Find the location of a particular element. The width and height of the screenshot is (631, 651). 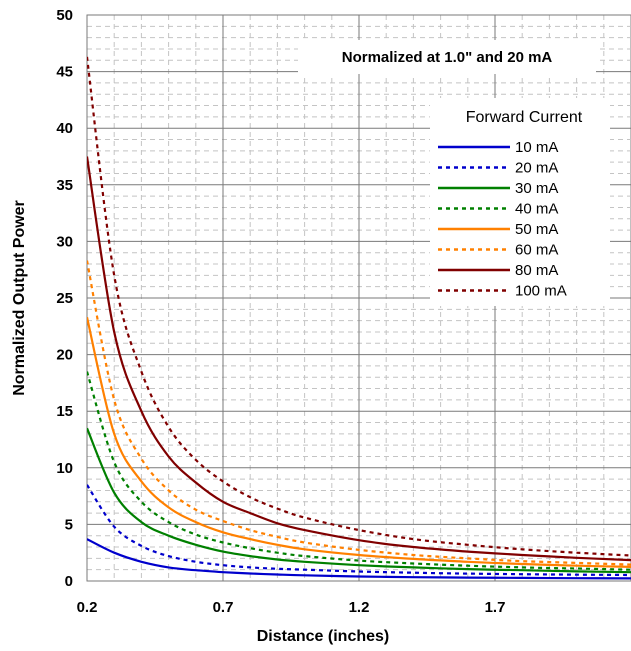

legend-label: 100 mA is located at coordinates (541, 291).